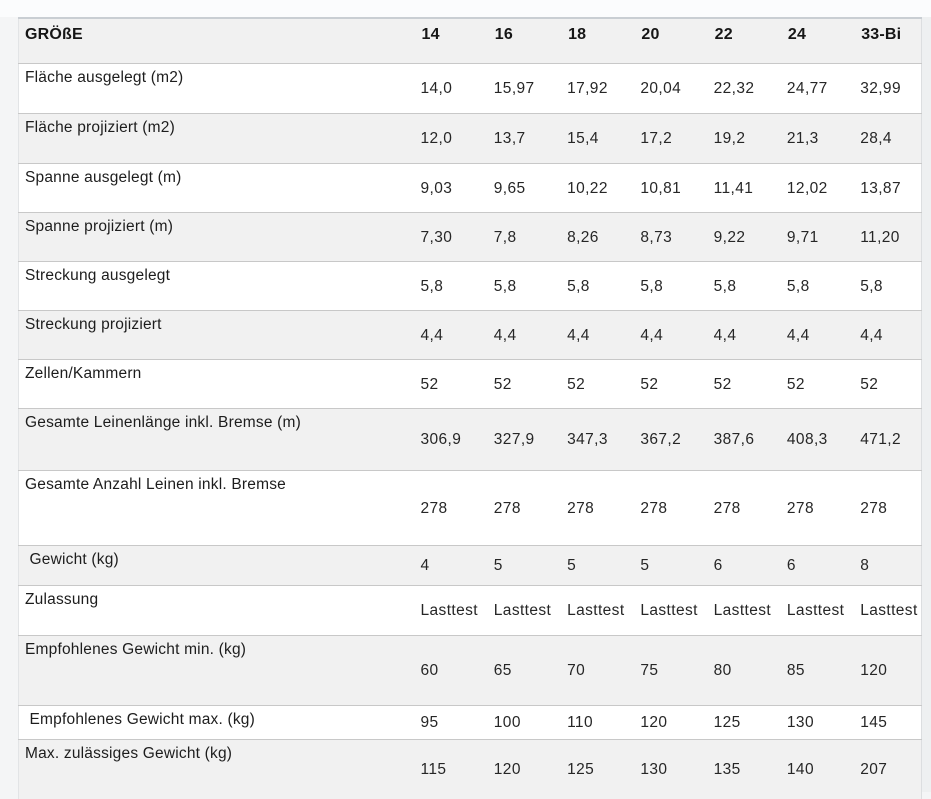  I want to click on cell-value: 9,22, so click(729, 237).